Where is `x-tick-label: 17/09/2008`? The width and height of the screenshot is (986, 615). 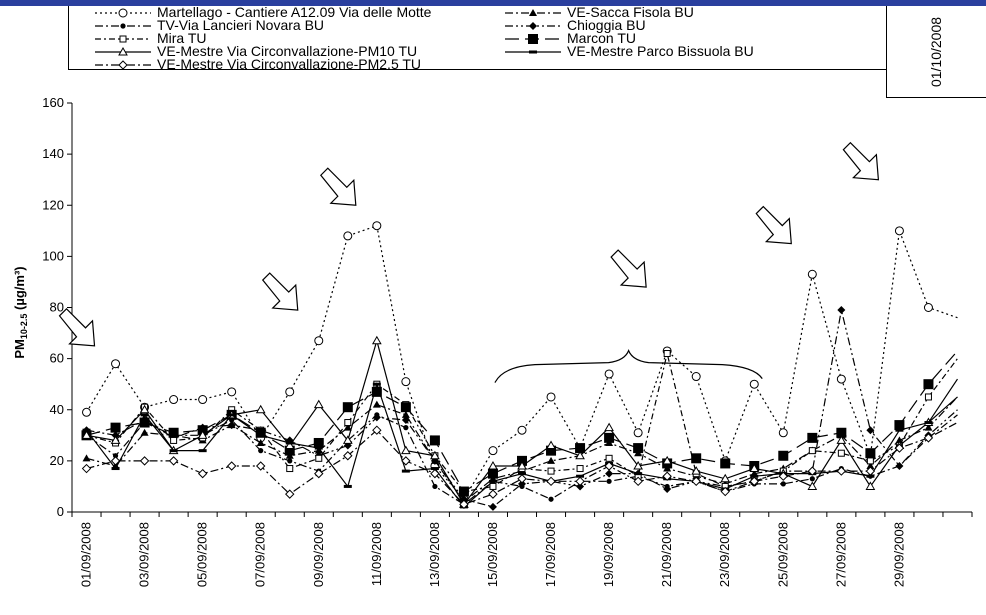 x-tick-label: 17/09/2008 is located at coordinates (550, 554).